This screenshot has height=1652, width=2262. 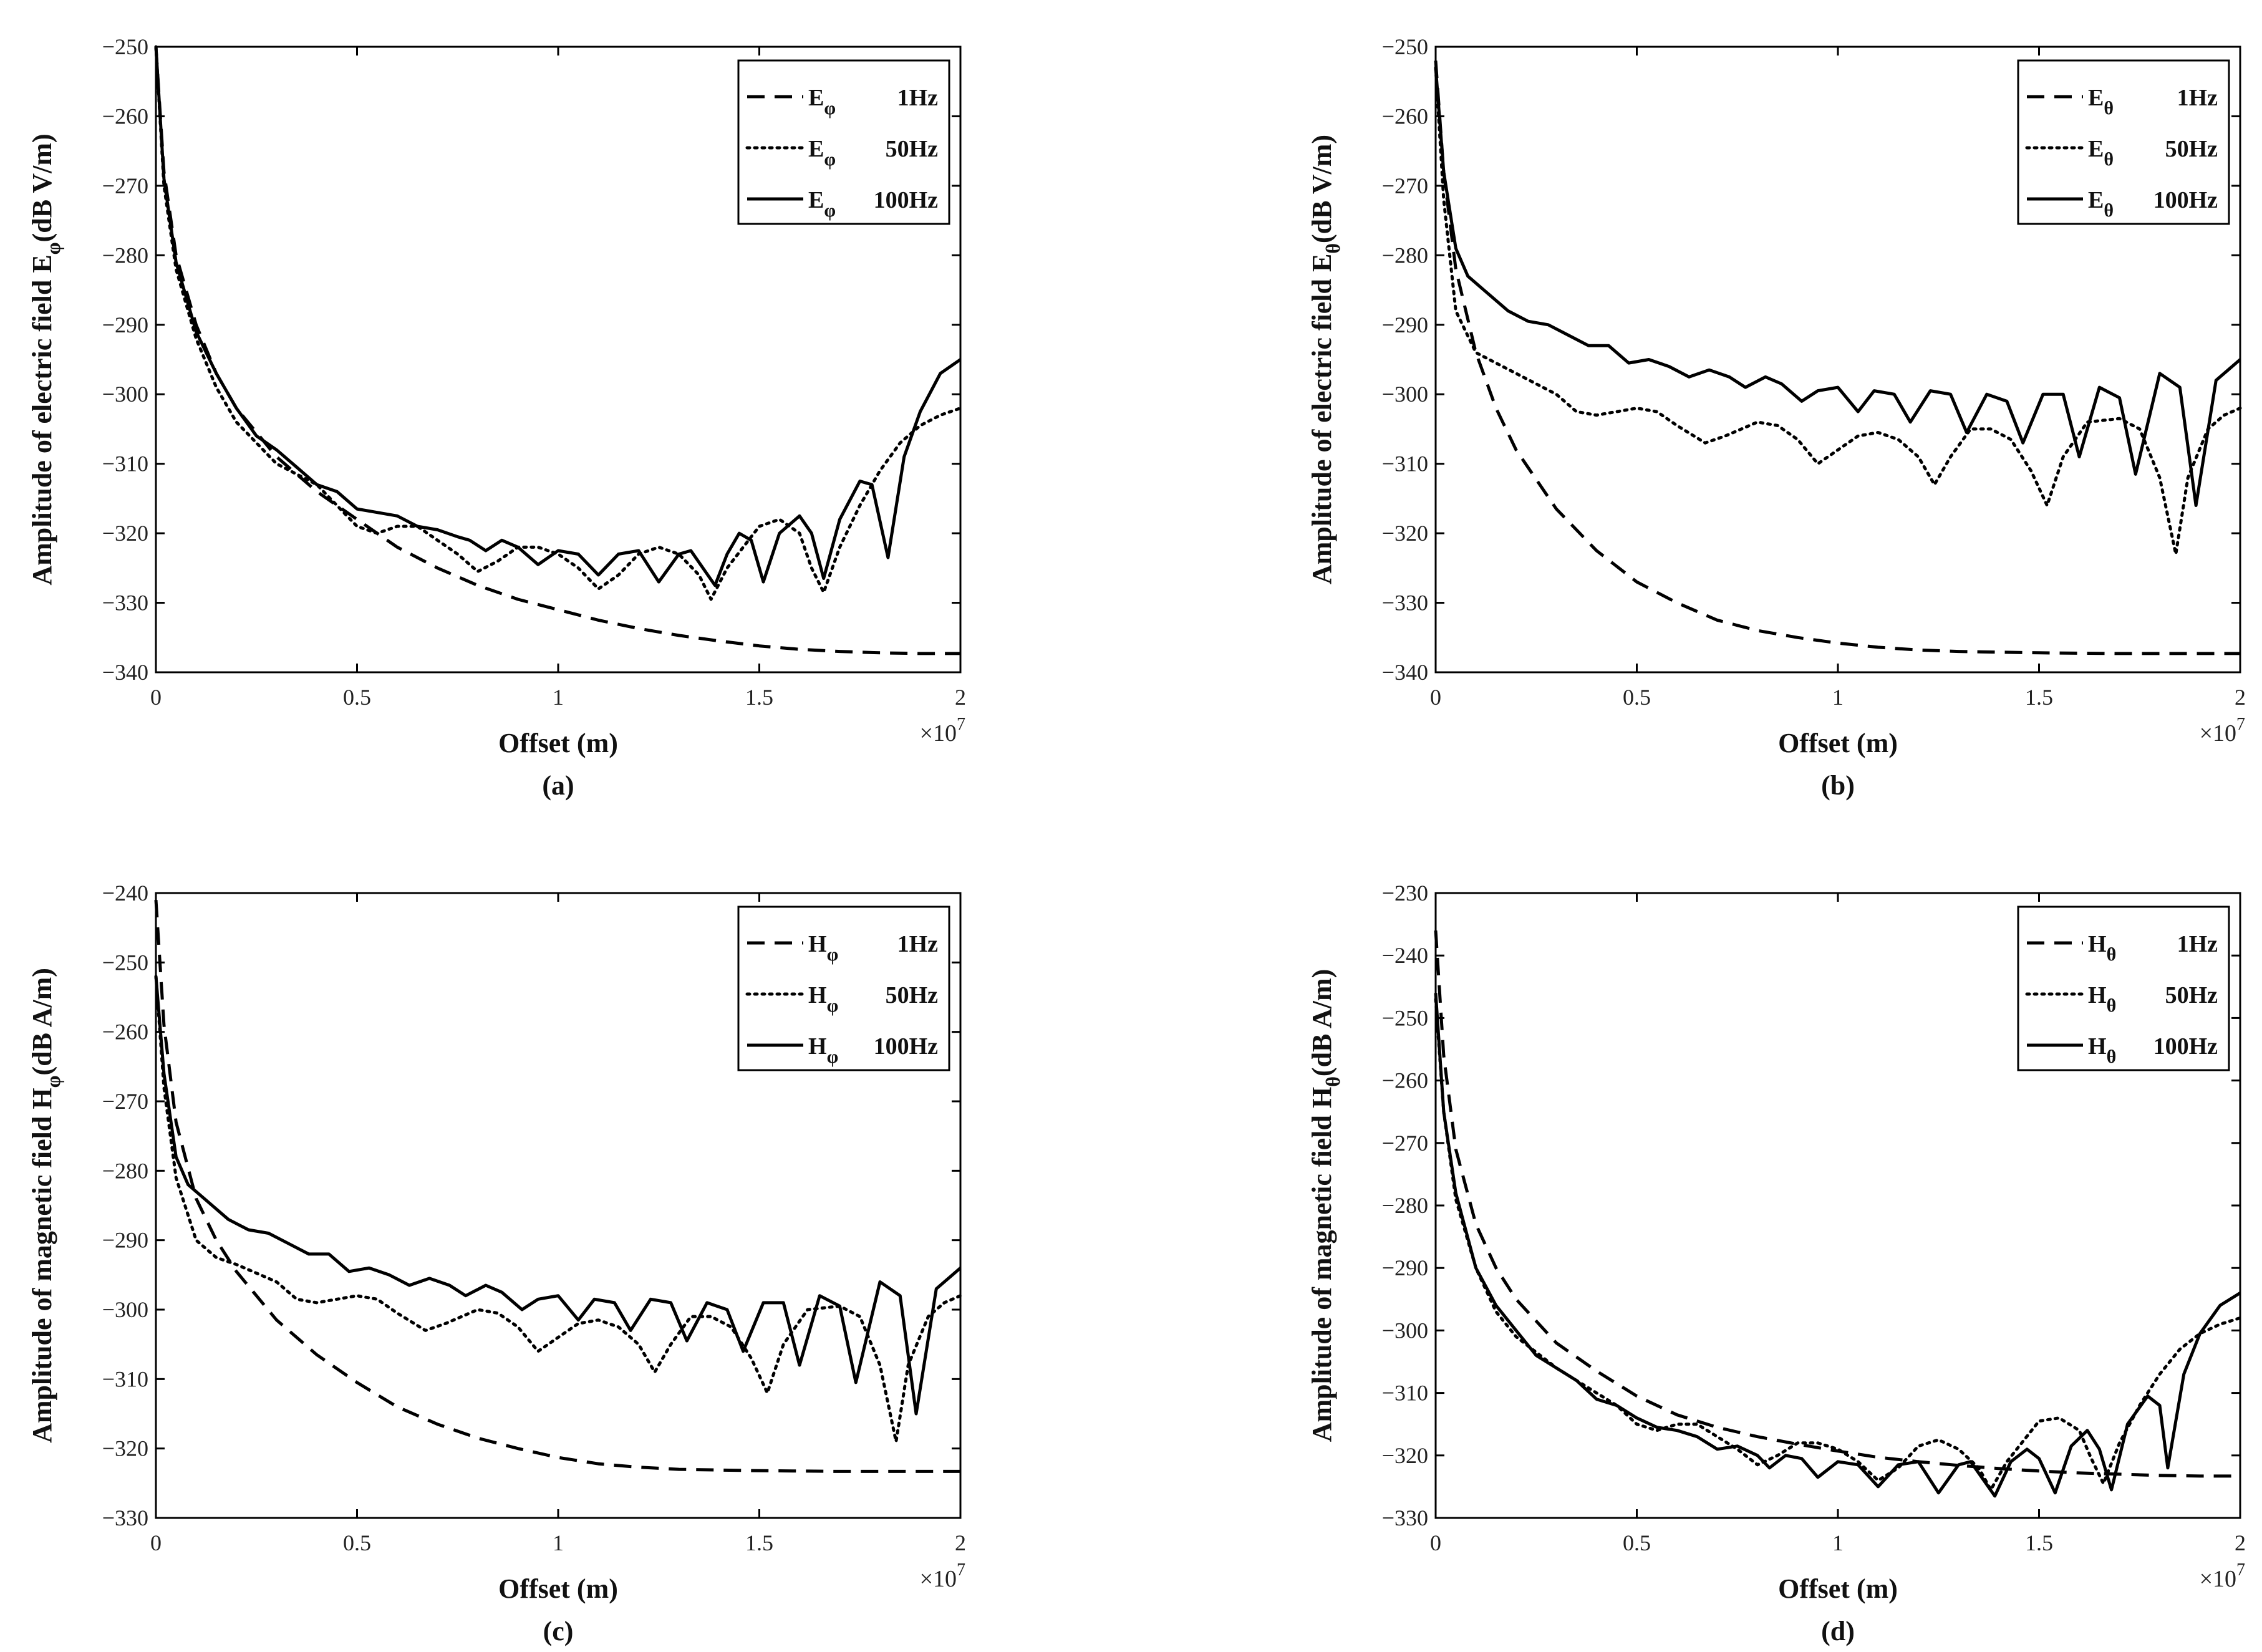 I want to click on y-tick-label: −240, so click(x=125, y=893).